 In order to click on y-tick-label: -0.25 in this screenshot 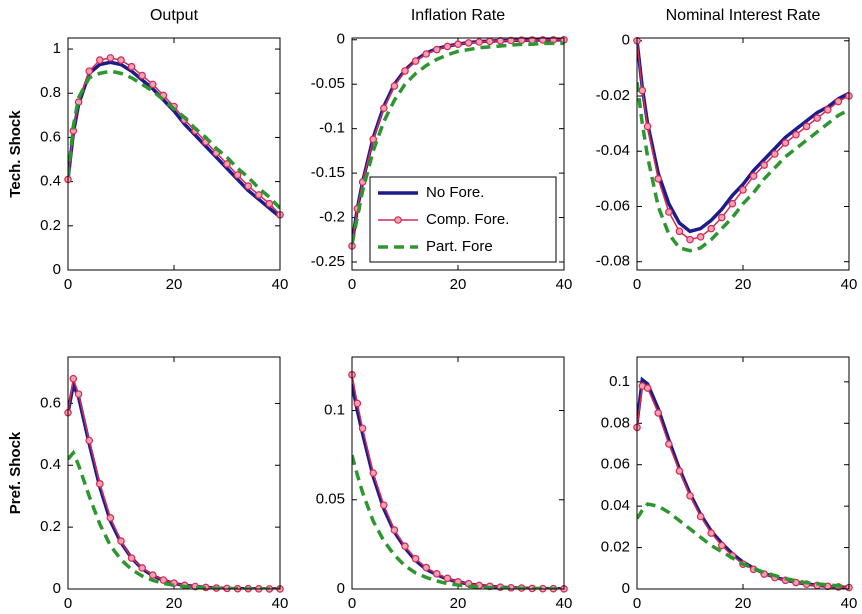, I will do `click(328, 261)`.